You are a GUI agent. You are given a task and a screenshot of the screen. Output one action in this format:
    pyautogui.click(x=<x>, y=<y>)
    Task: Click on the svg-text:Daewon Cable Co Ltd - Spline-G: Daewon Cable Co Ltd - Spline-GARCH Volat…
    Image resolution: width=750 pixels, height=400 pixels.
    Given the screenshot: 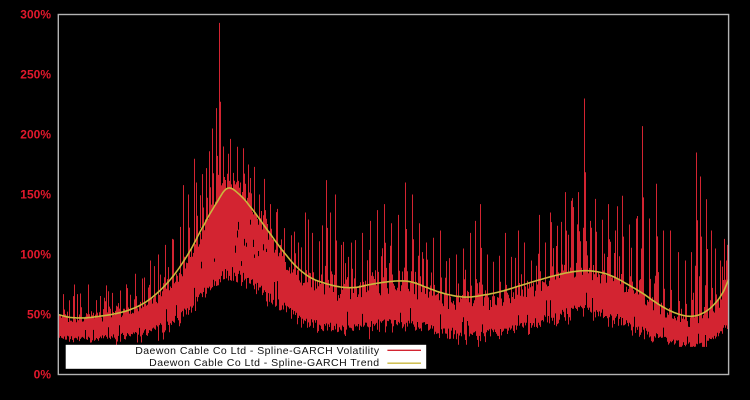 What is the action you would take?
    pyautogui.click(x=257, y=351)
    